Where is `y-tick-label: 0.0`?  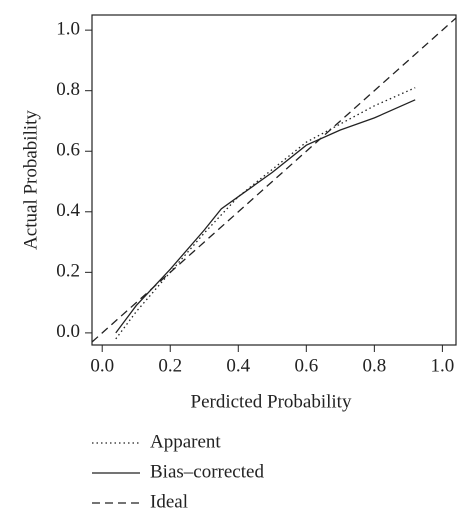 y-tick-label: 0.0 is located at coordinates (68, 331).